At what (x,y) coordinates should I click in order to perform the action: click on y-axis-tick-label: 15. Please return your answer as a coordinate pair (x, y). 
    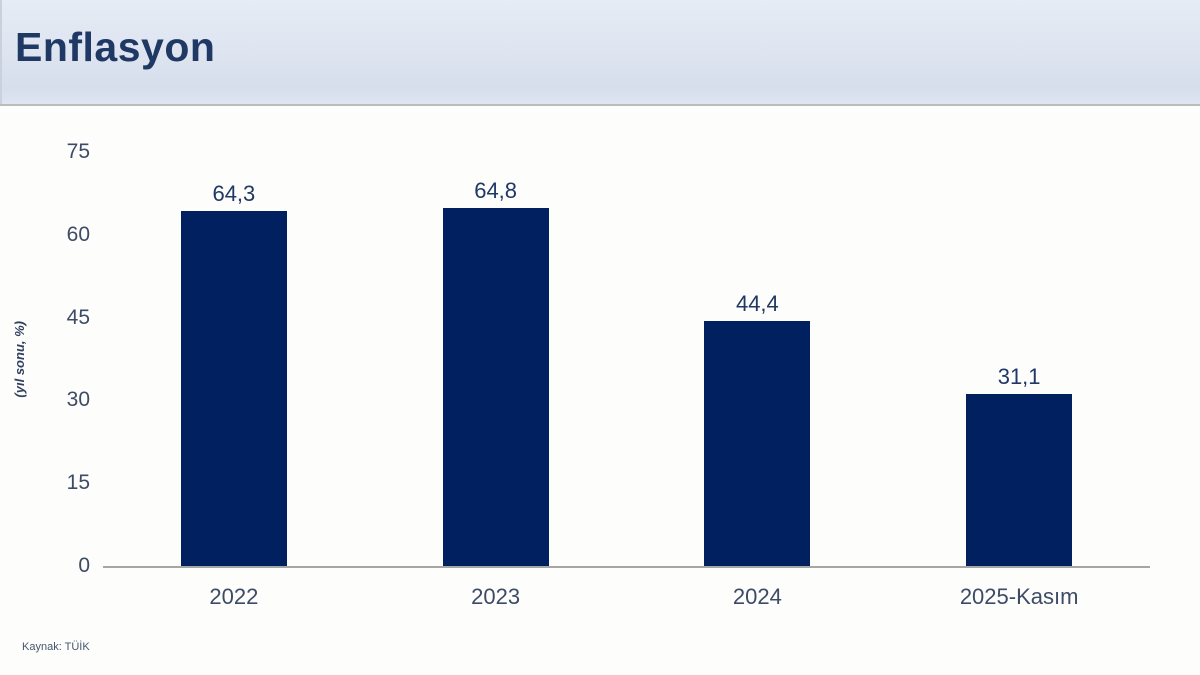
    Looking at the image, I should click on (78, 483).